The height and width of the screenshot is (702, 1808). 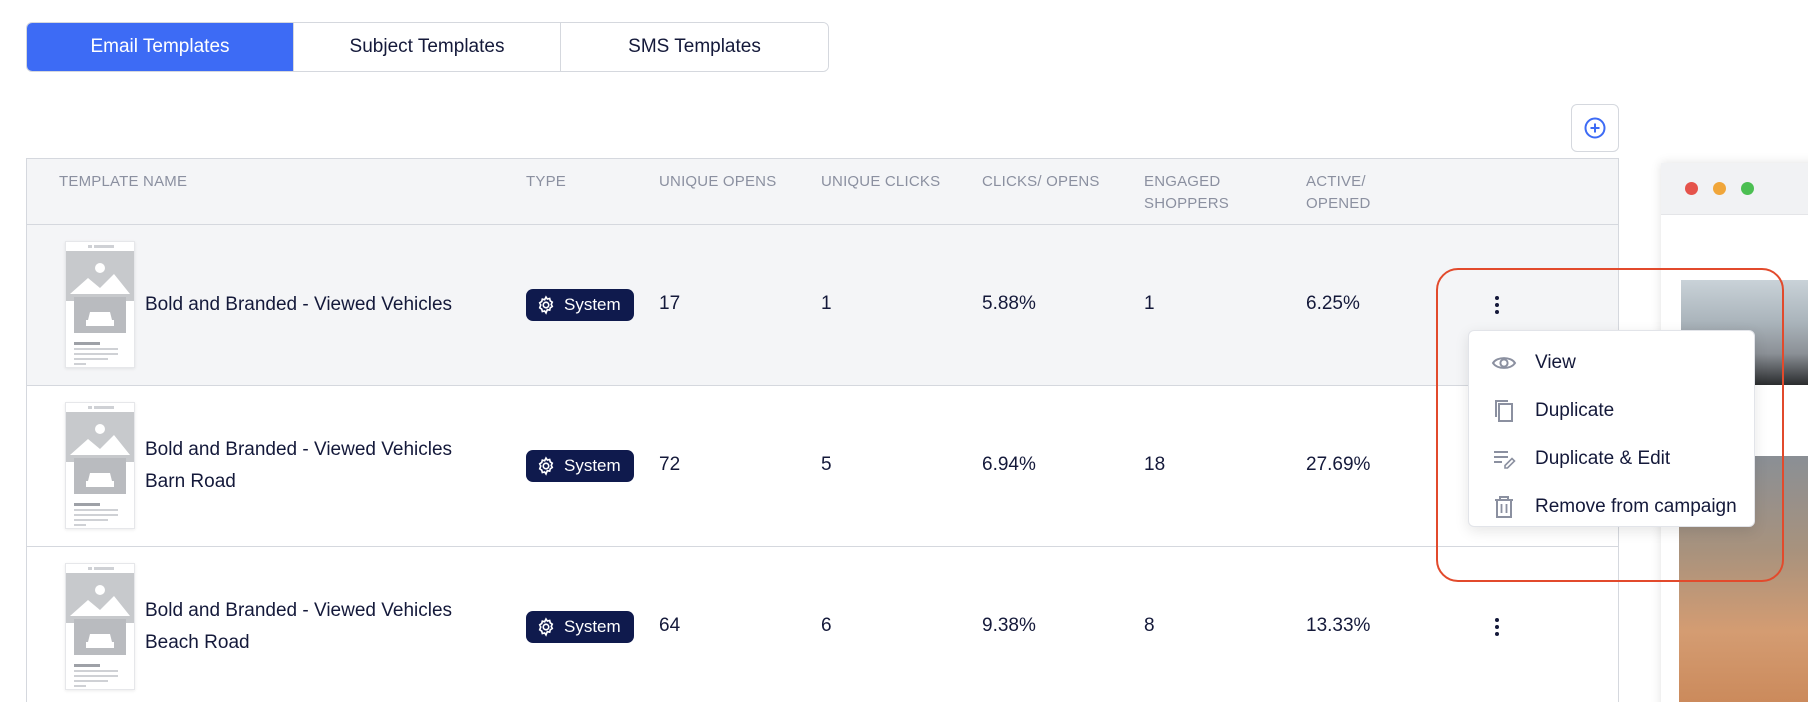 I want to click on tab-email-templates: Email Templates, so click(x=160, y=47).